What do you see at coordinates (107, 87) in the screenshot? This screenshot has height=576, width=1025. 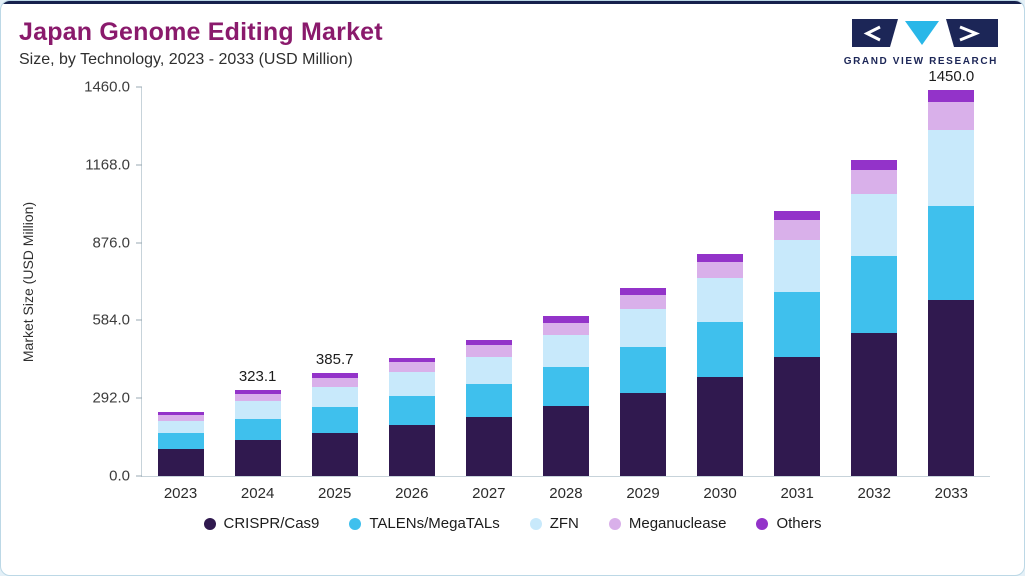 I see `y-tick-label: 1460.0` at bounding box center [107, 87].